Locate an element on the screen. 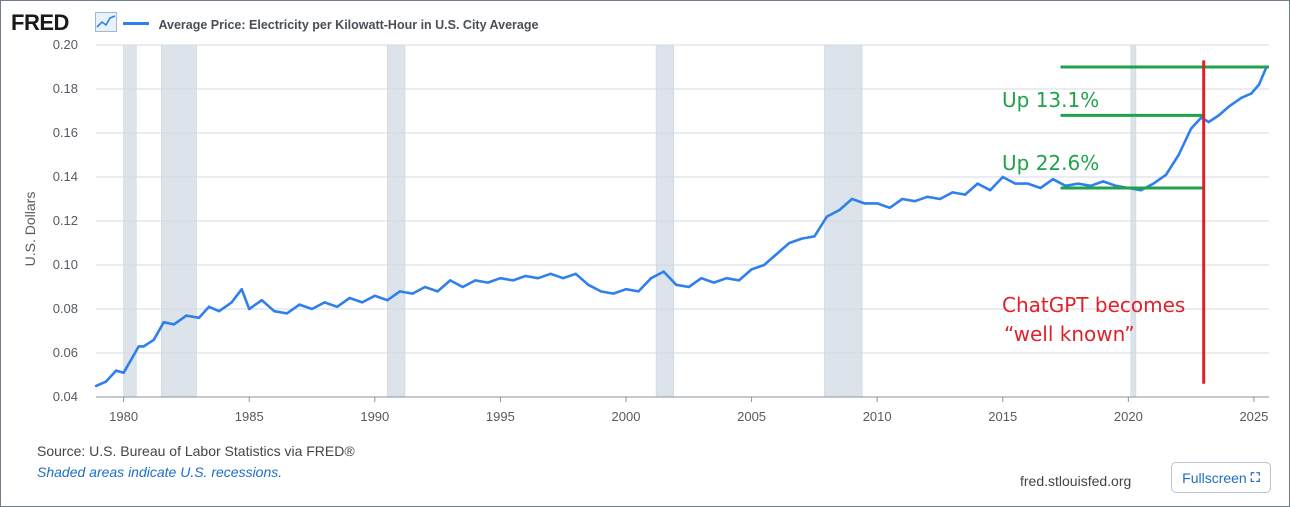 Image resolution: width=1290 pixels, height=507 pixels. annotation-chatgpt-line2: “well known” is located at coordinates (1069, 334).